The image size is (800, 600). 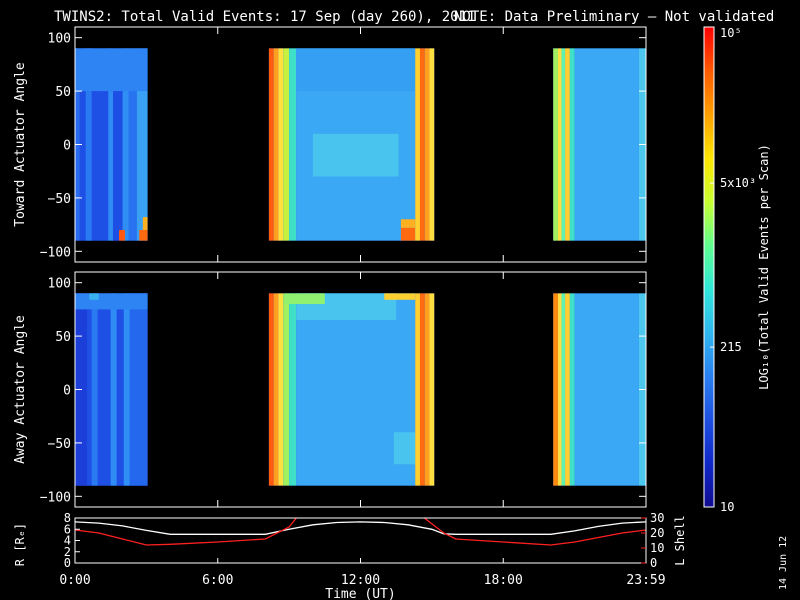 I want to click on colorbar-tick-label-3: 10, so click(x=727, y=507).